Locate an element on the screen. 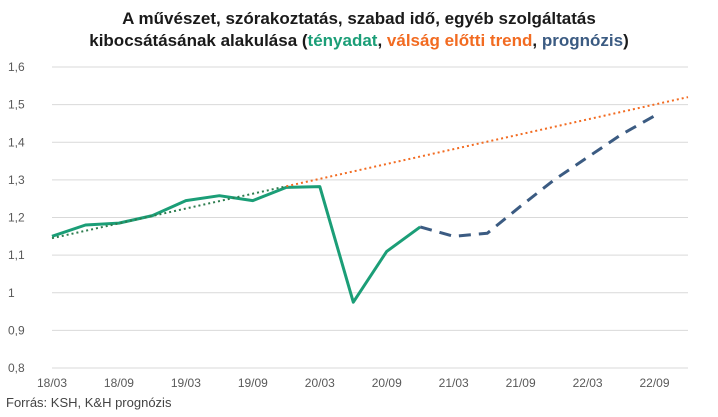  x-tick-label: 19/03 is located at coordinates (186, 383).